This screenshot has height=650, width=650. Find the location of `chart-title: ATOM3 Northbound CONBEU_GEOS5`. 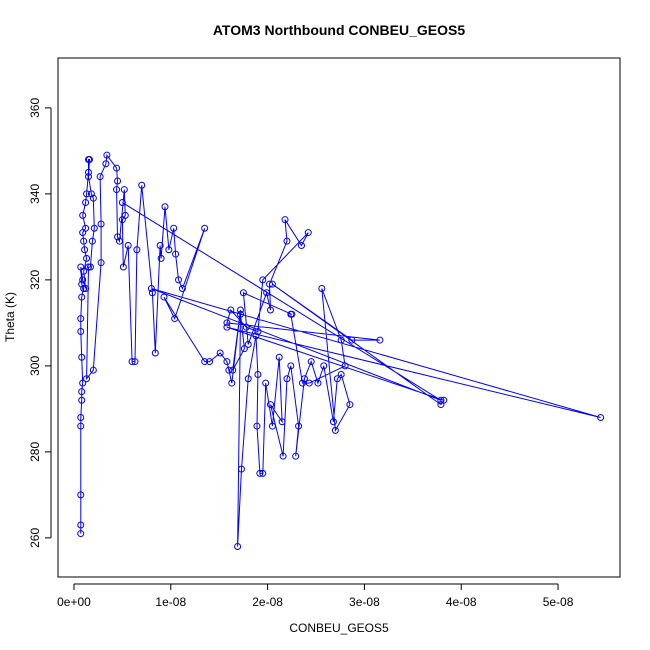

chart-title: ATOM3 Northbound CONBEU_GEOS5 is located at coordinates (339, 30).